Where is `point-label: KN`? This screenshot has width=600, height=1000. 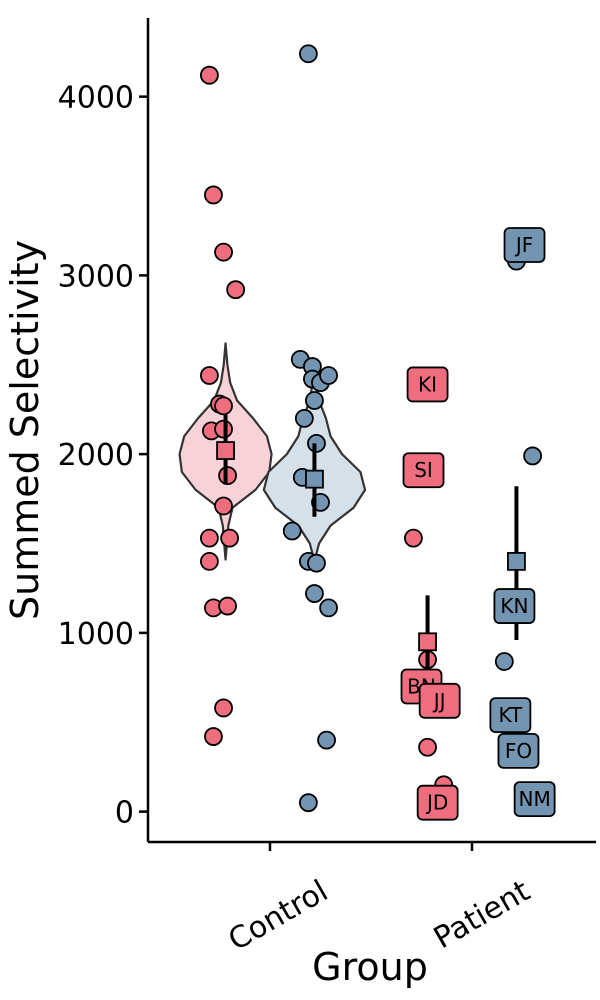
point-label: KN is located at coordinates (514, 606).